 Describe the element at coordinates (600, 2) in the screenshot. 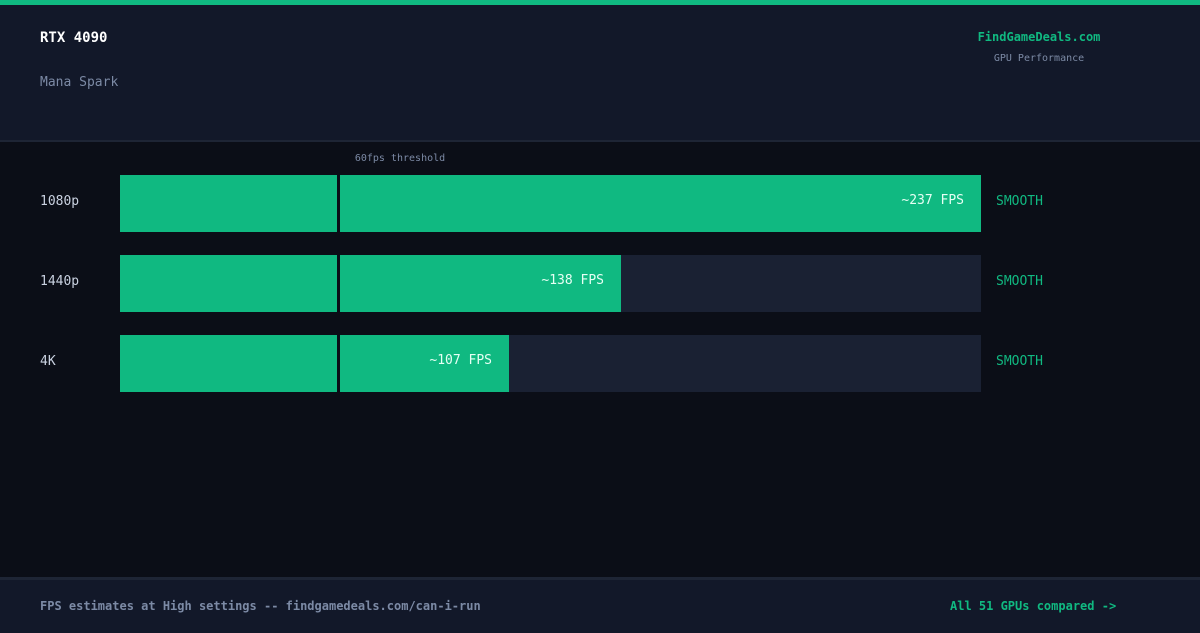

I see `top-accent-bar` at that location.